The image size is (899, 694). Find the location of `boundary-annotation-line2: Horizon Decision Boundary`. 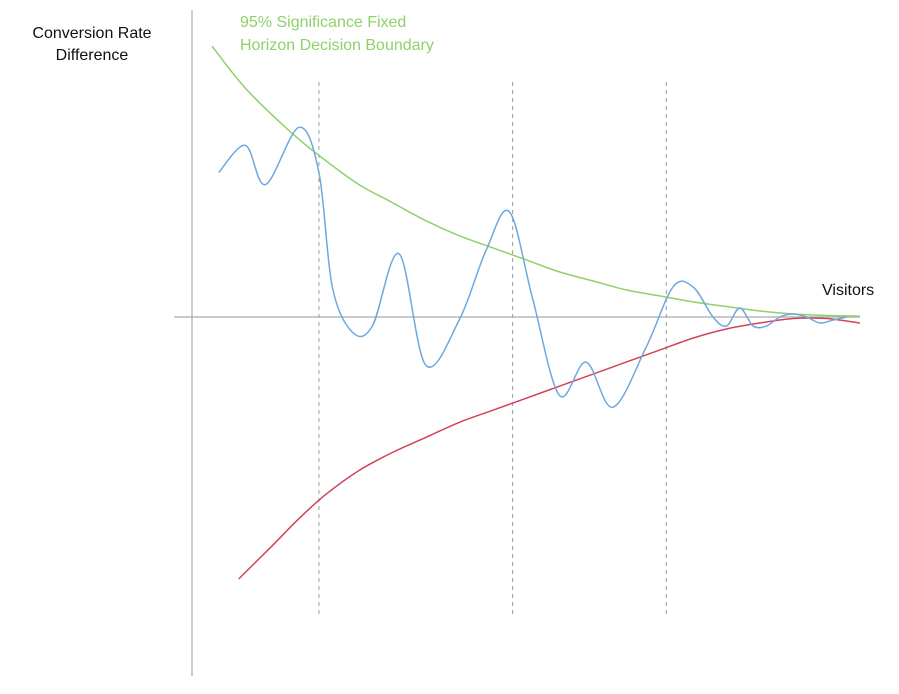

boundary-annotation-line2: Horizon Decision Boundary is located at coordinates (337, 45).